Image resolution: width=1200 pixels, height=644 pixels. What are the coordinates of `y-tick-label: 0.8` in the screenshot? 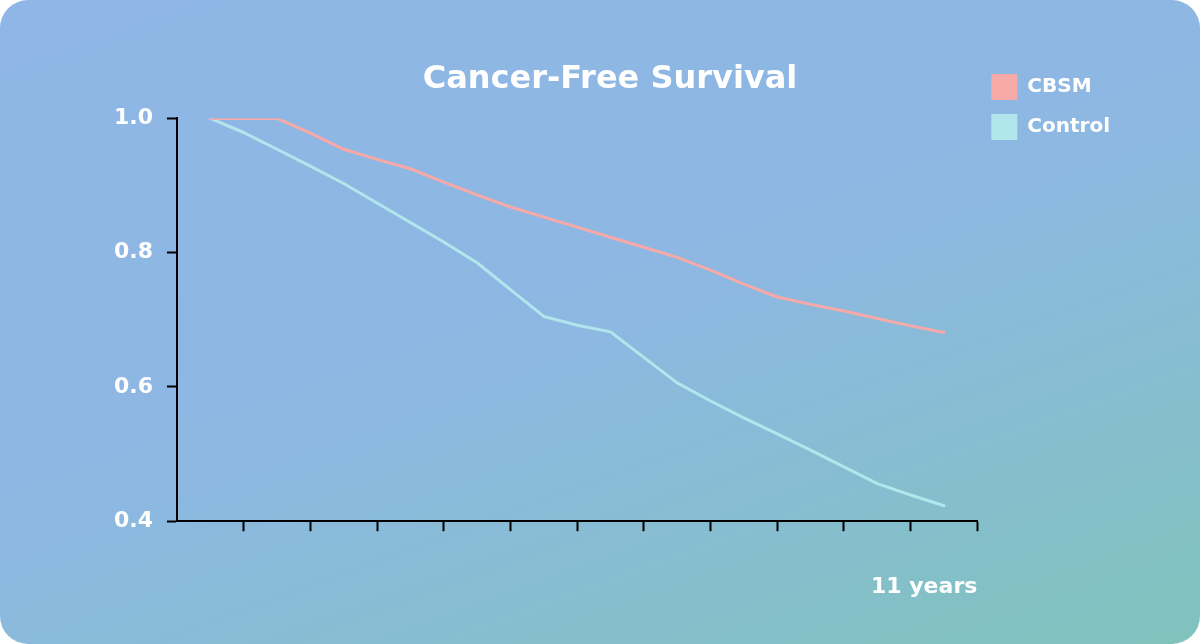 It's located at (133, 251).